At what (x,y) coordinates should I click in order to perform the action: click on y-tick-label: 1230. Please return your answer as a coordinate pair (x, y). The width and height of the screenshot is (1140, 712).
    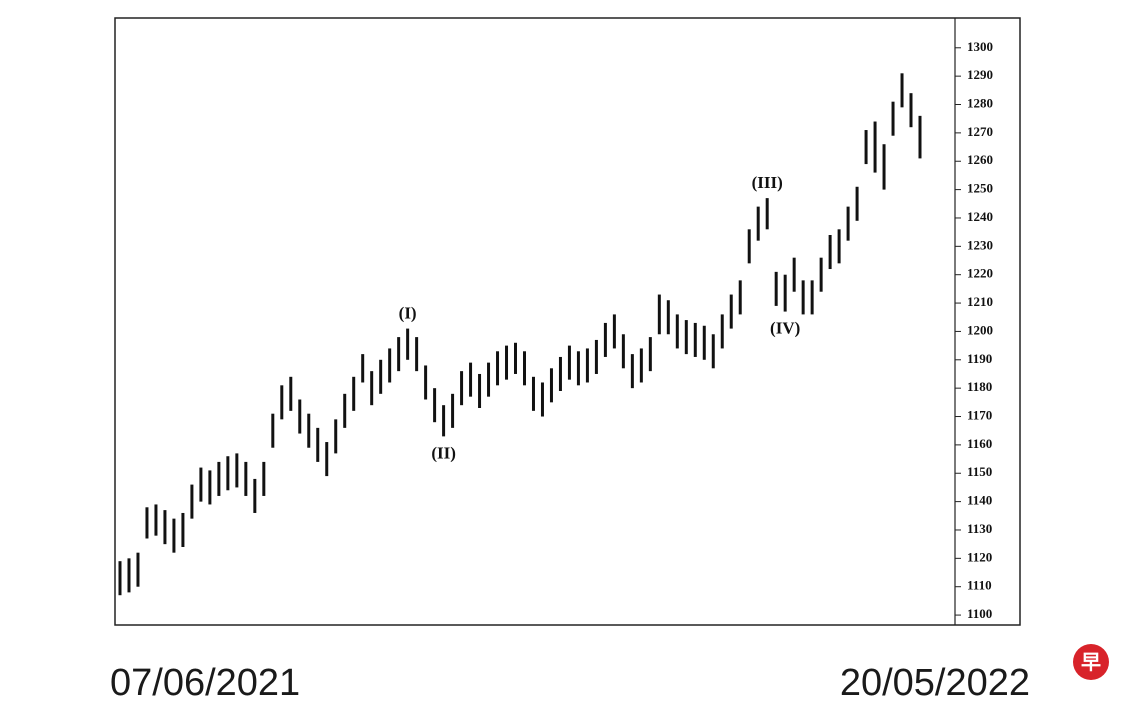
    Looking at the image, I should click on (980, 244).